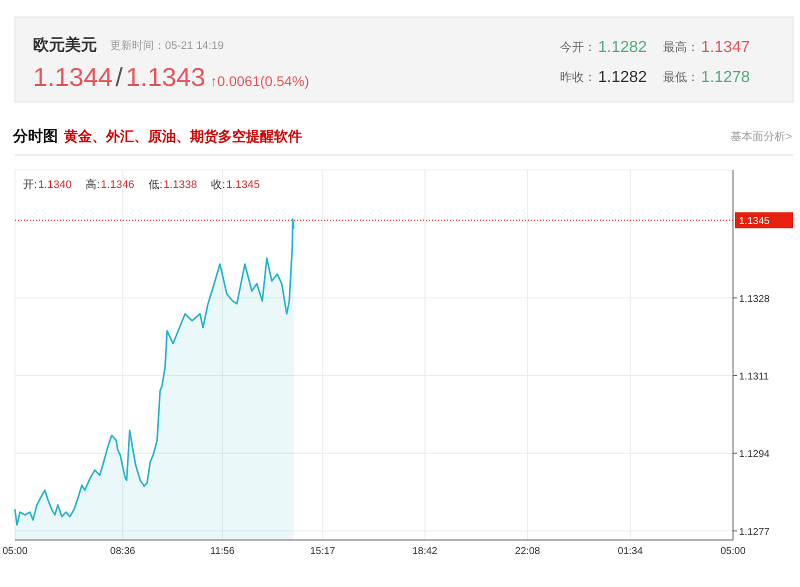  I want to click on text: 1.1343, so click(166, 77).